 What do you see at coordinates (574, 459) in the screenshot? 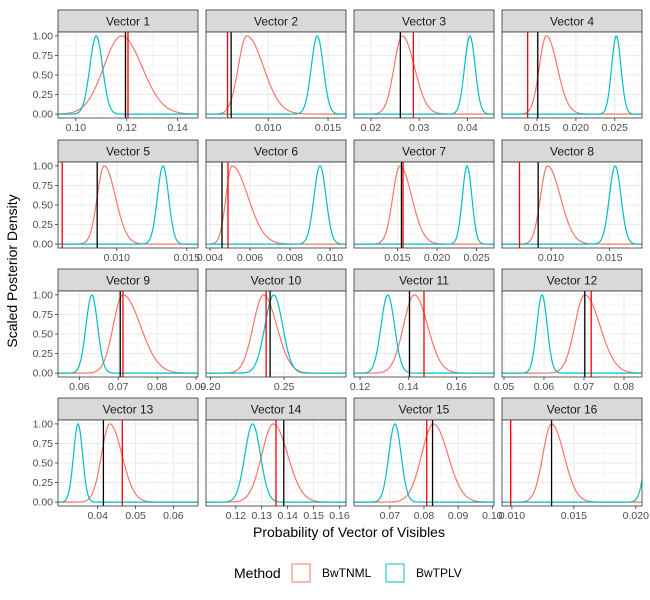
I see `panel-vector-16: Vector 16 0.010 0.015 0.020` at bounding box center [574, 459].